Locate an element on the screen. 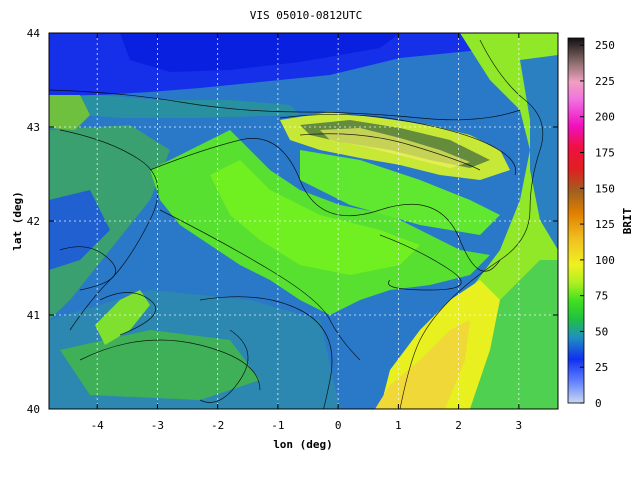  x-tick-label: 3 is located at coordinates (519, 425).